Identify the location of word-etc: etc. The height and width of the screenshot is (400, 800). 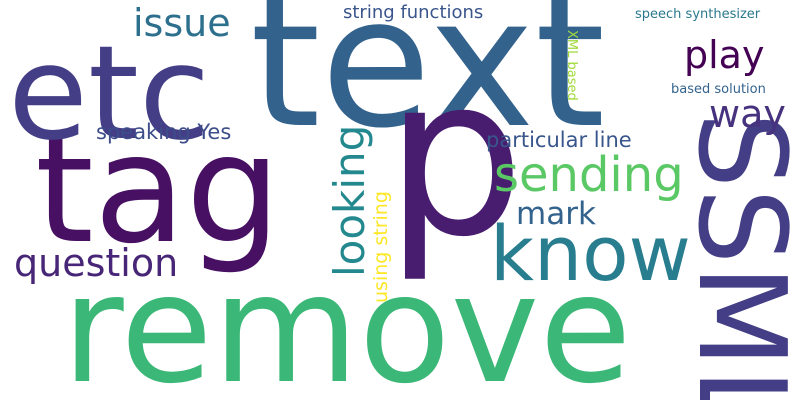
(109, 93).